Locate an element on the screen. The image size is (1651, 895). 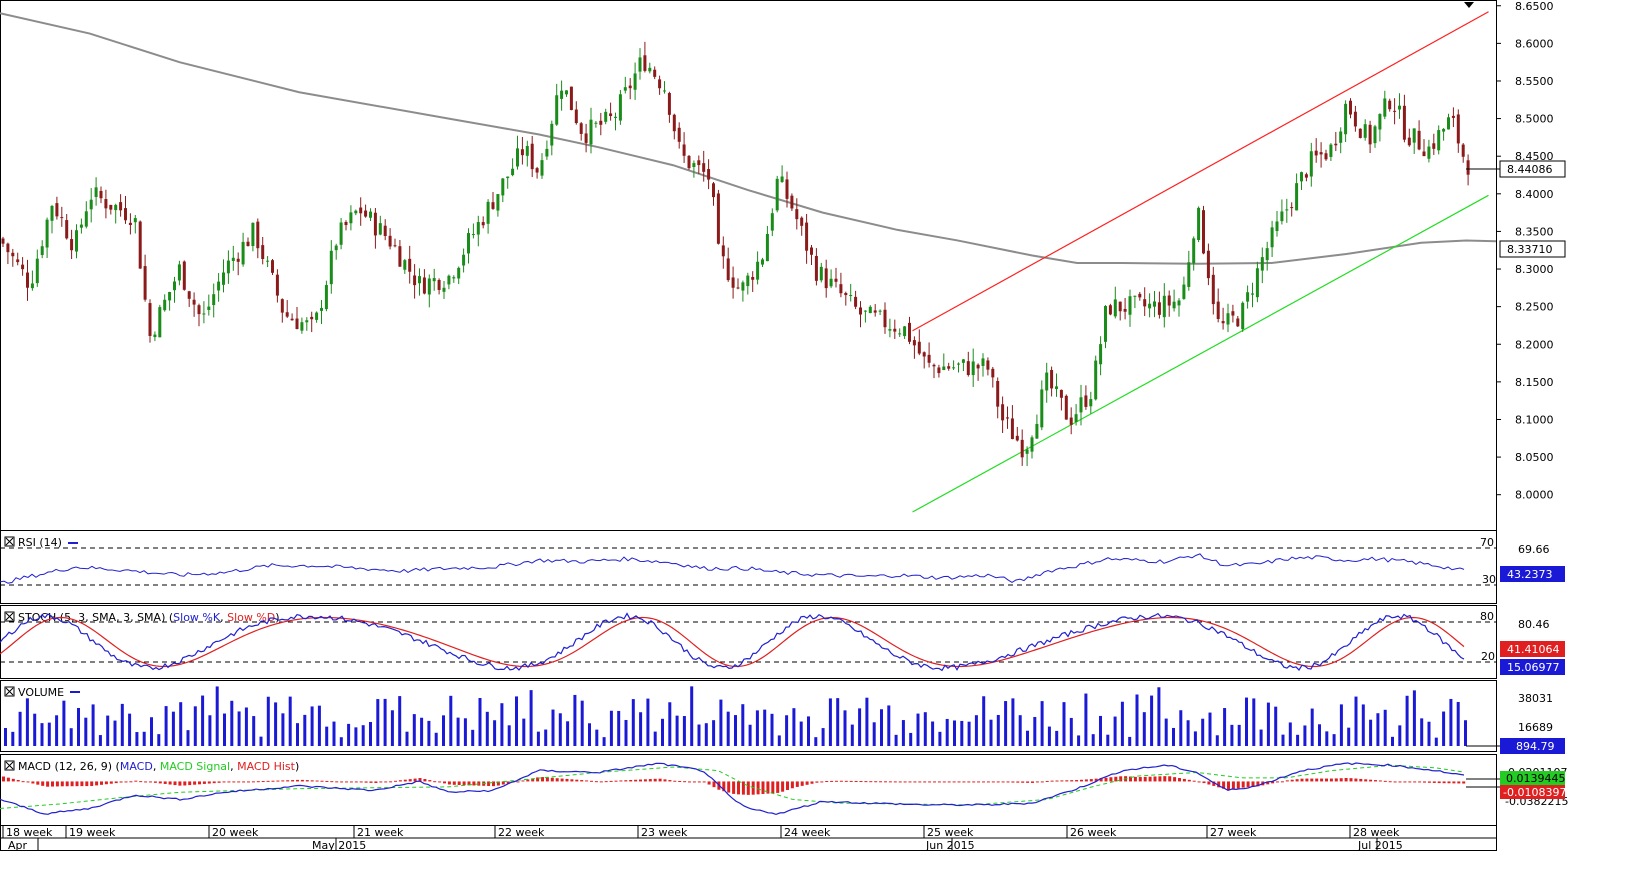
week-label: 18 week is located at coordinates (29, 832).